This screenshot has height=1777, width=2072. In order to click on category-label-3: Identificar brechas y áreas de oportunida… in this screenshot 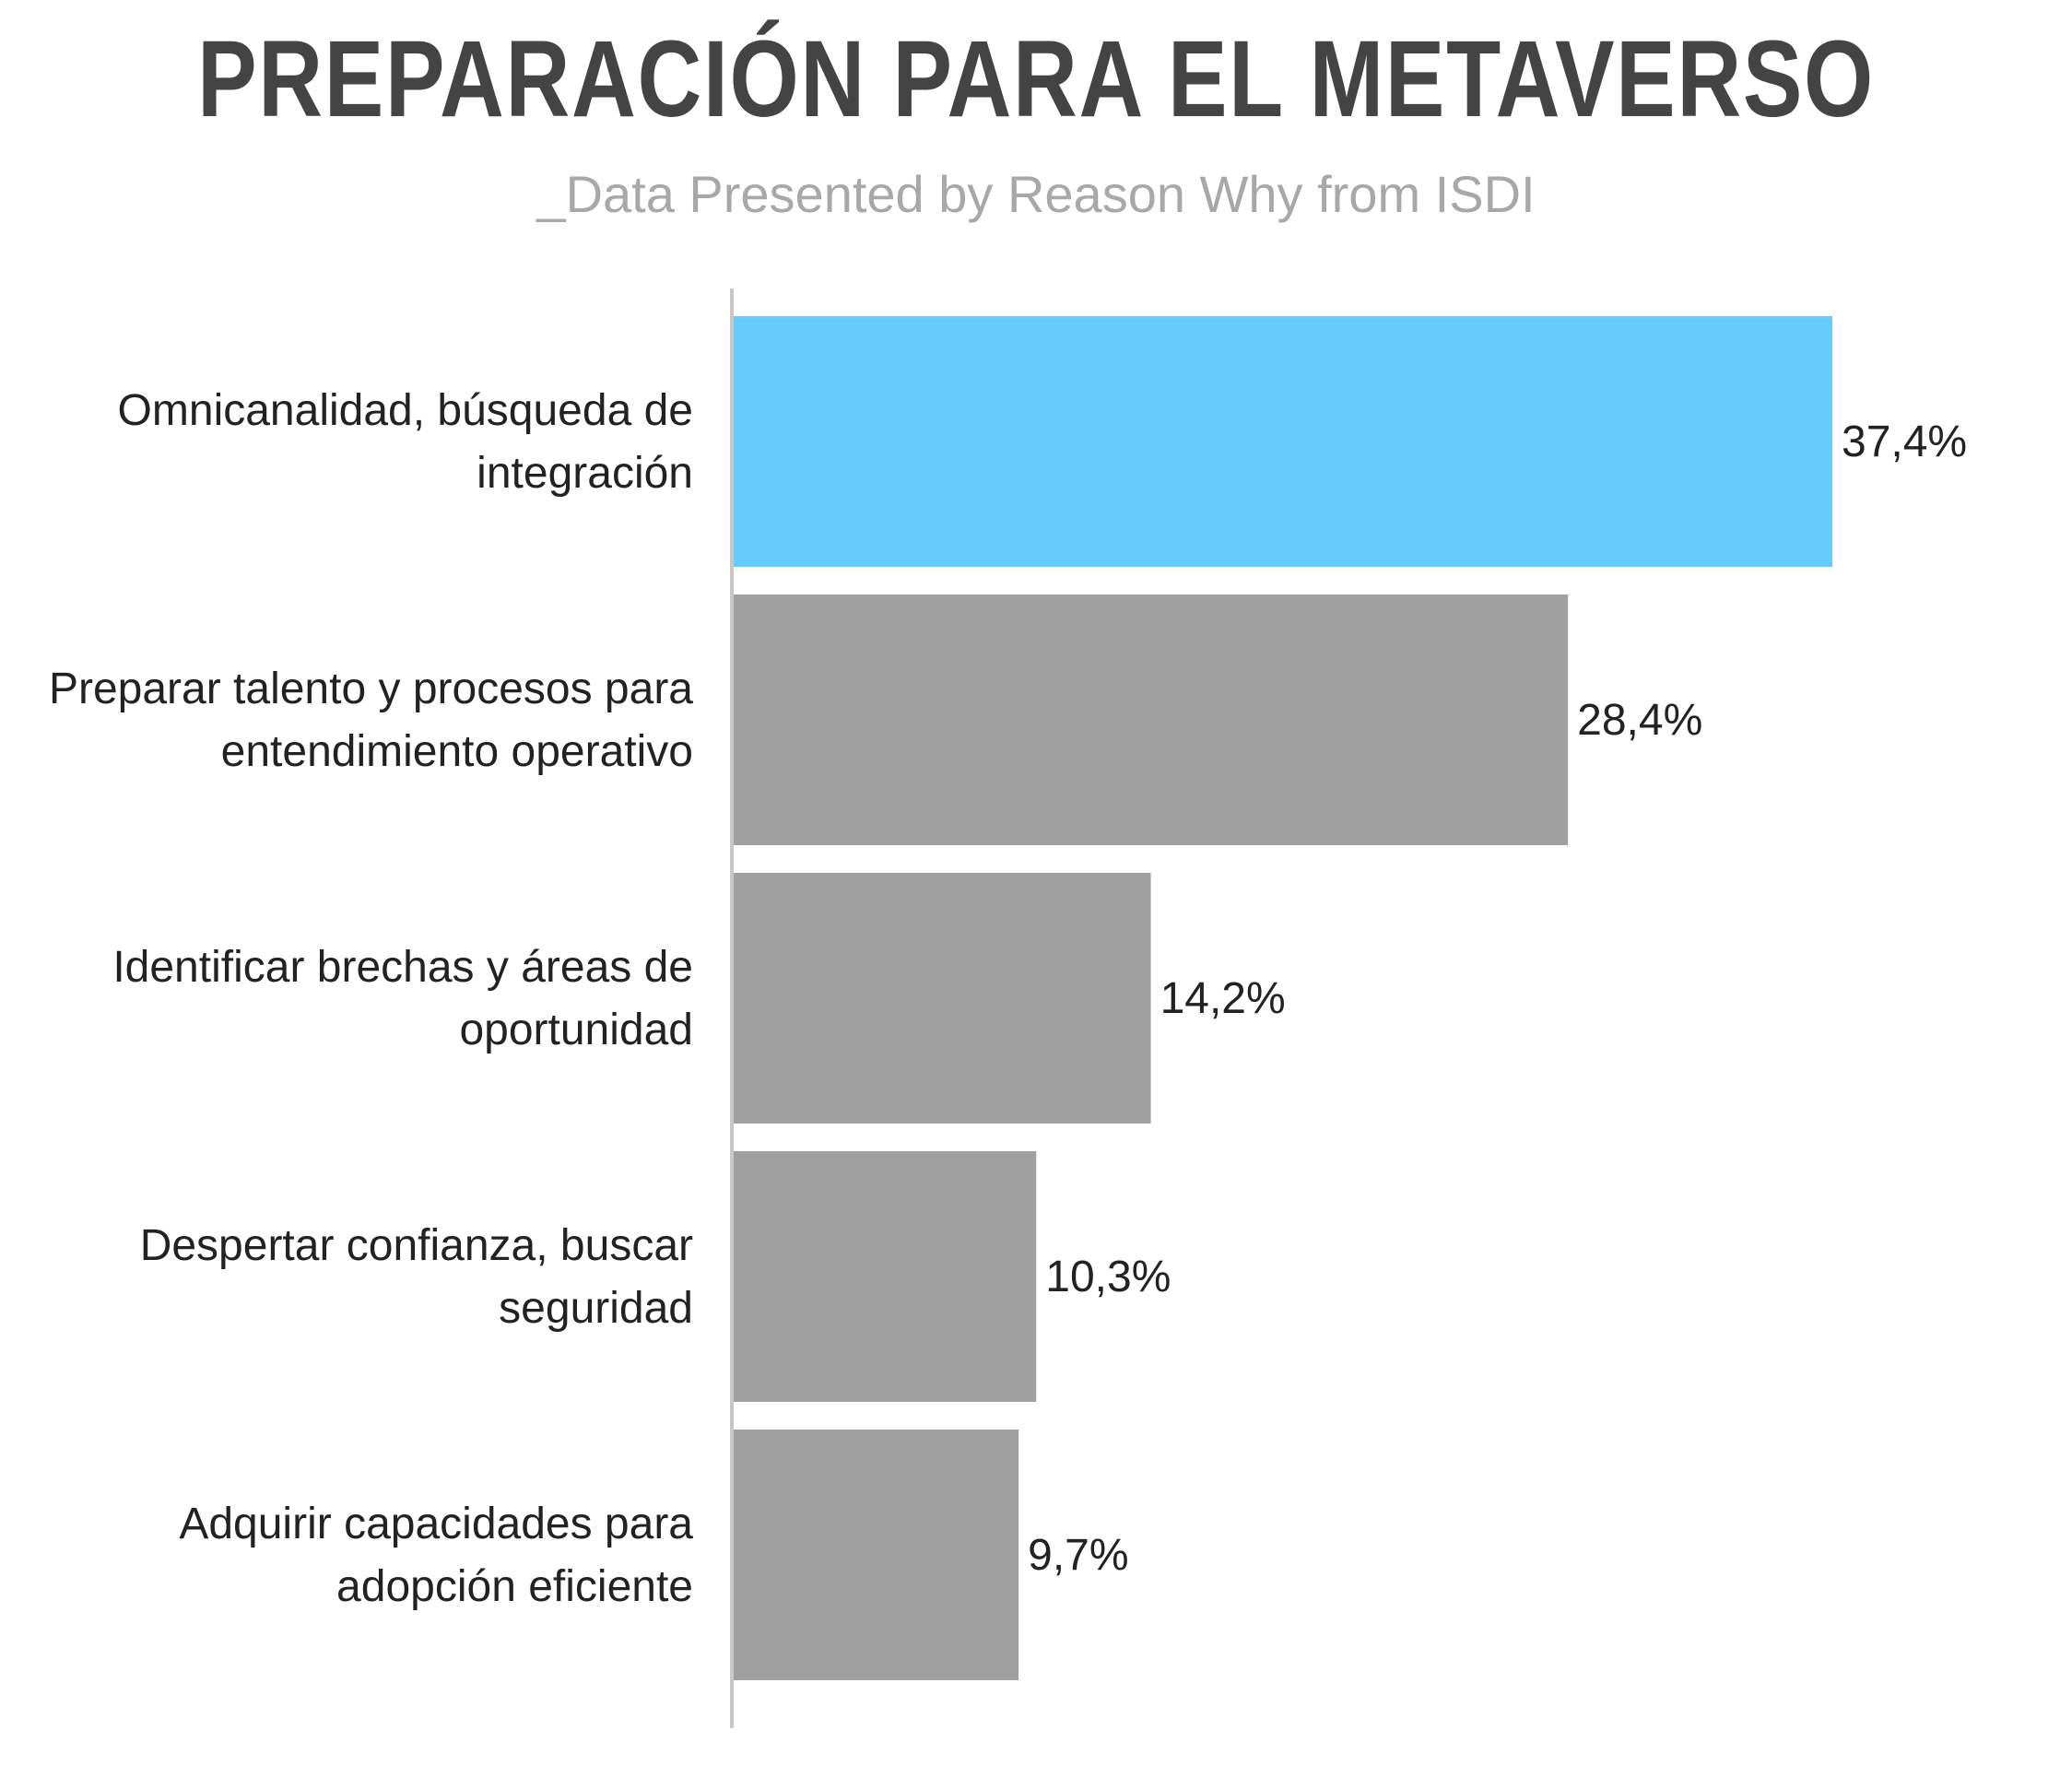, I will do `click(403, 998)`.